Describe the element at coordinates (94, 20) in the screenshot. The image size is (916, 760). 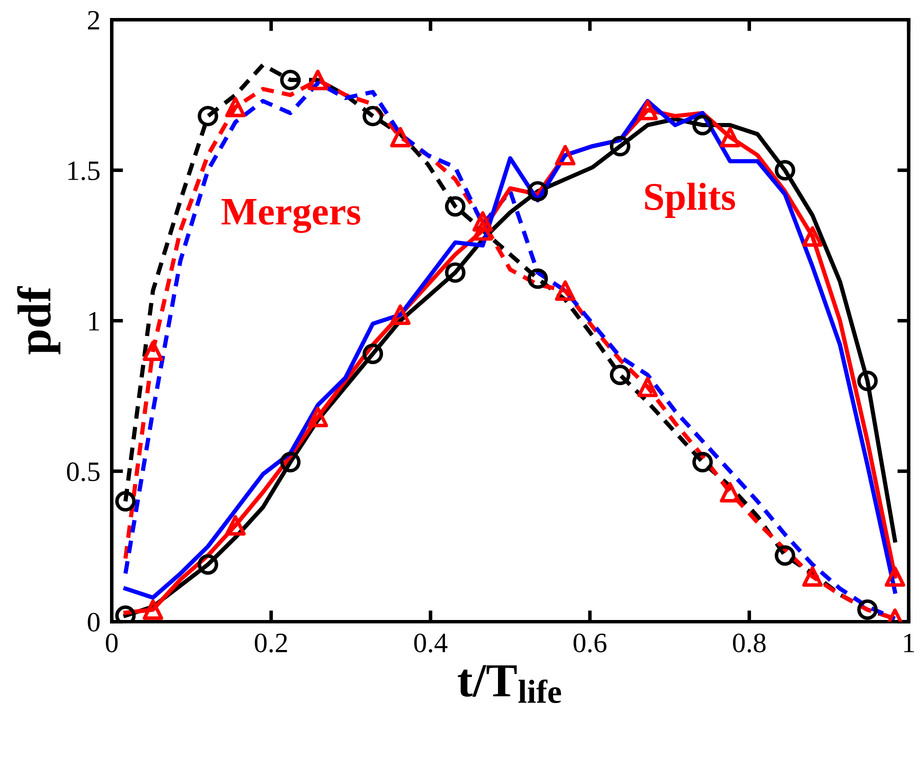
I see `y-tick-label: 2` at that location.